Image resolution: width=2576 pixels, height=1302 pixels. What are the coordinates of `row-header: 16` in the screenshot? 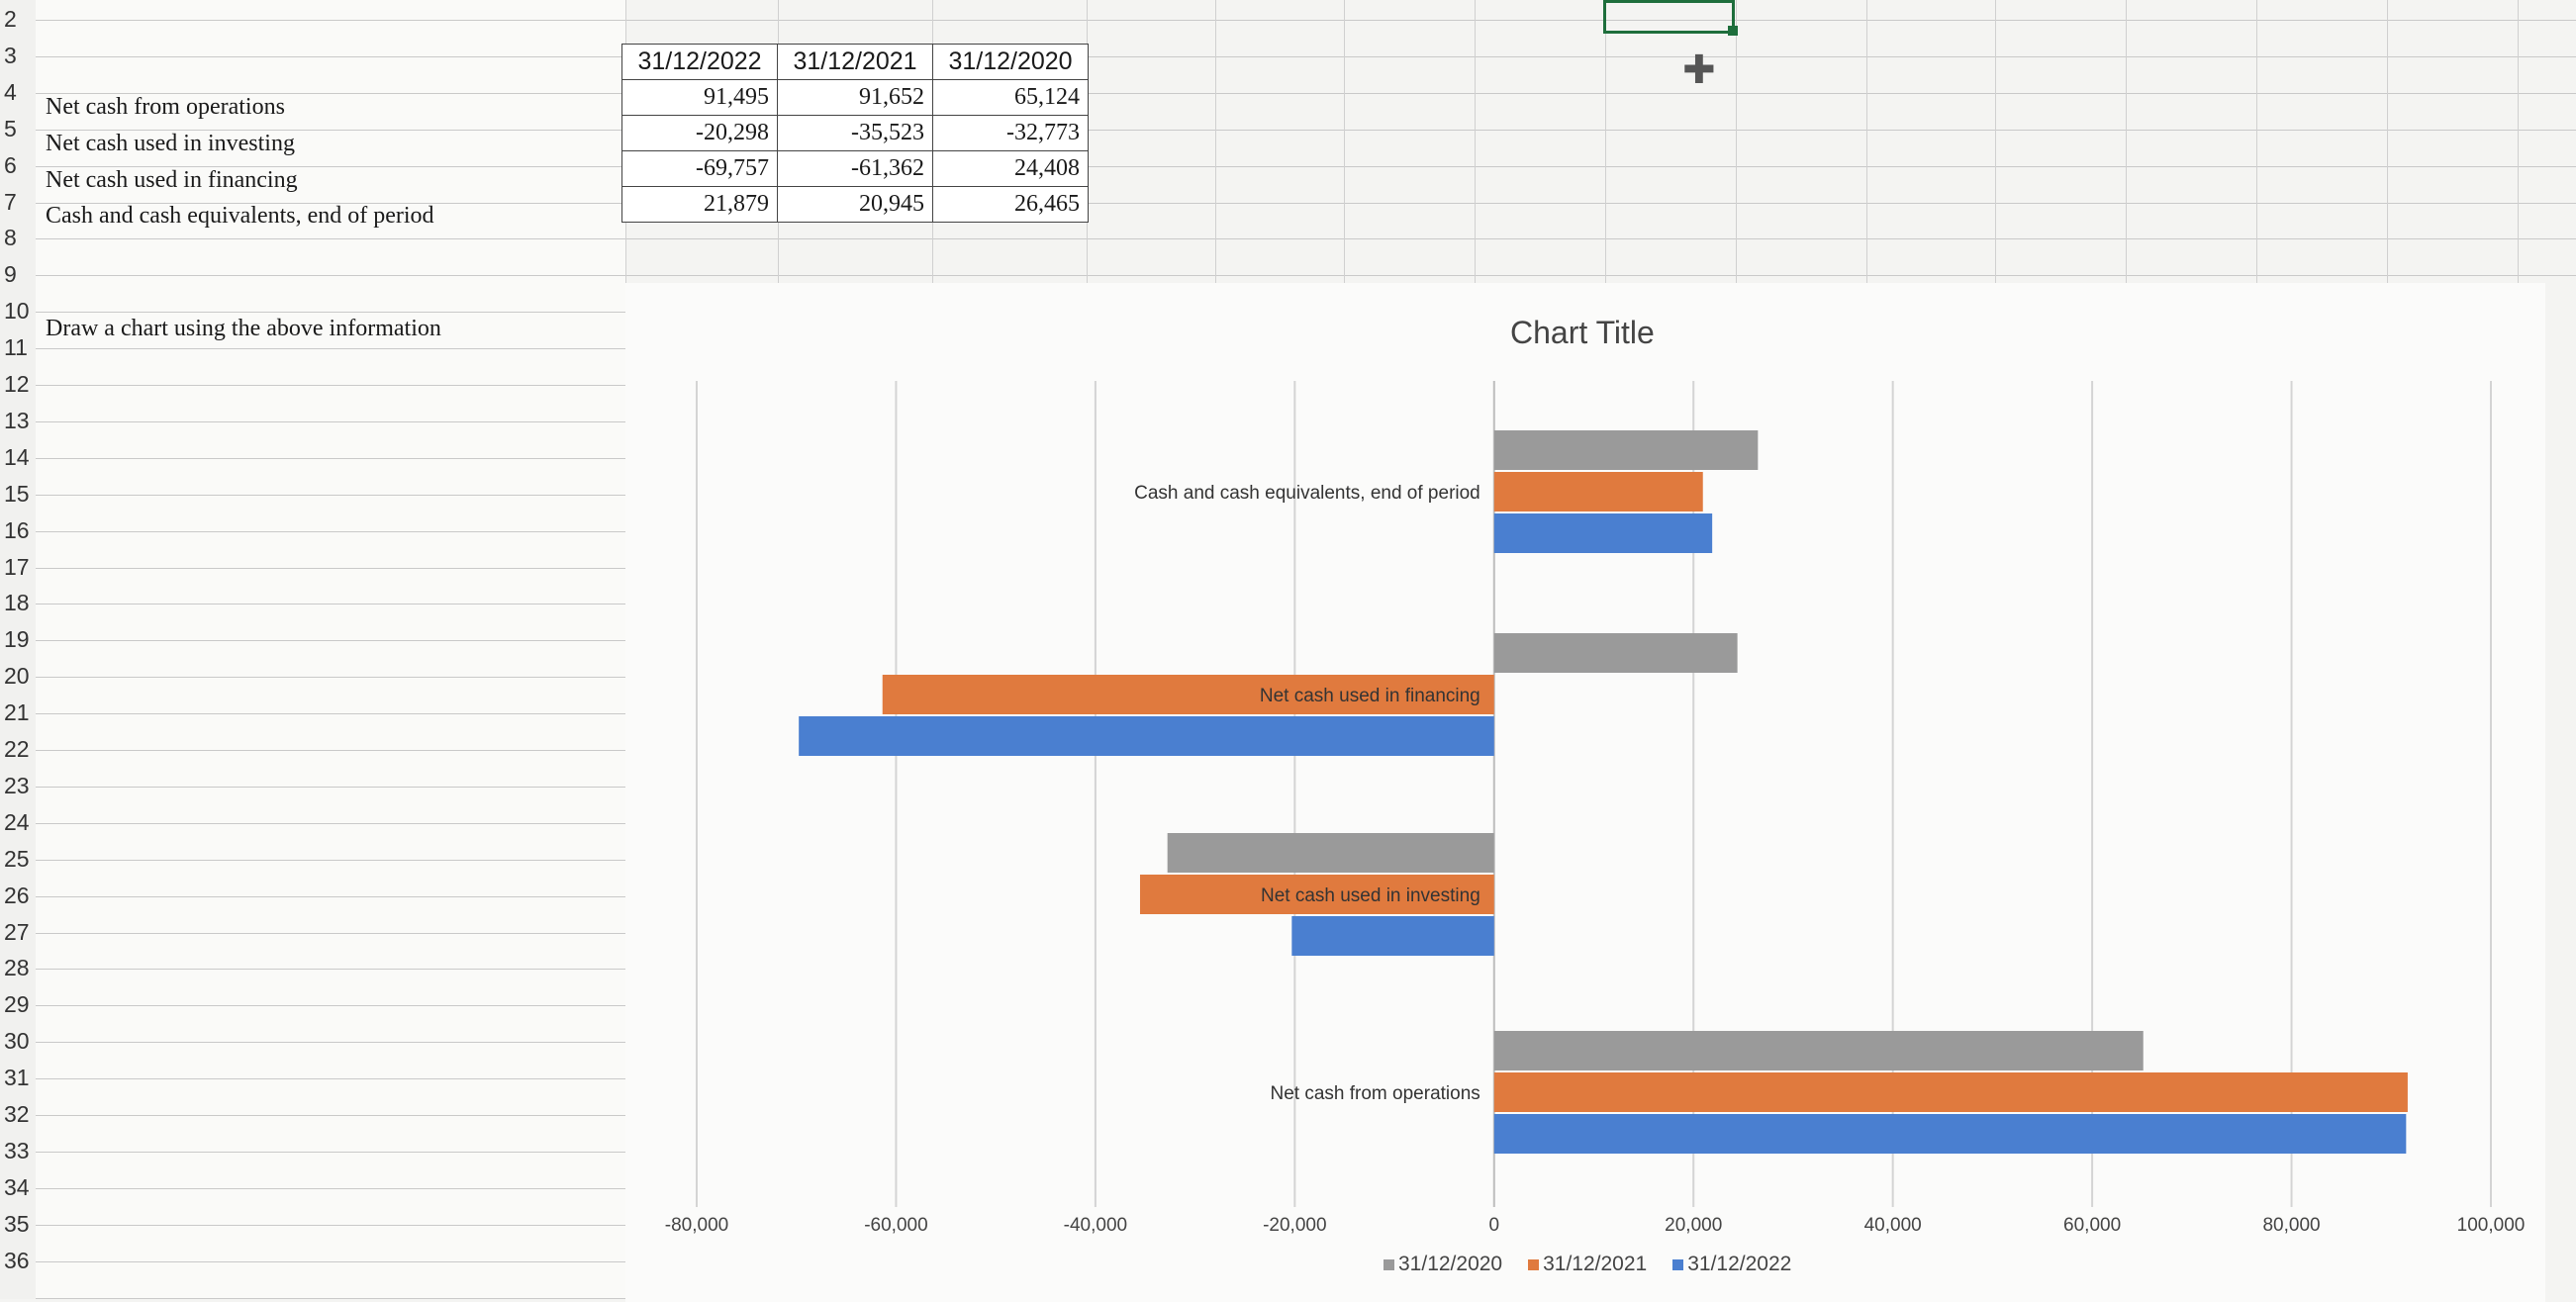 It's located at (17, 530).